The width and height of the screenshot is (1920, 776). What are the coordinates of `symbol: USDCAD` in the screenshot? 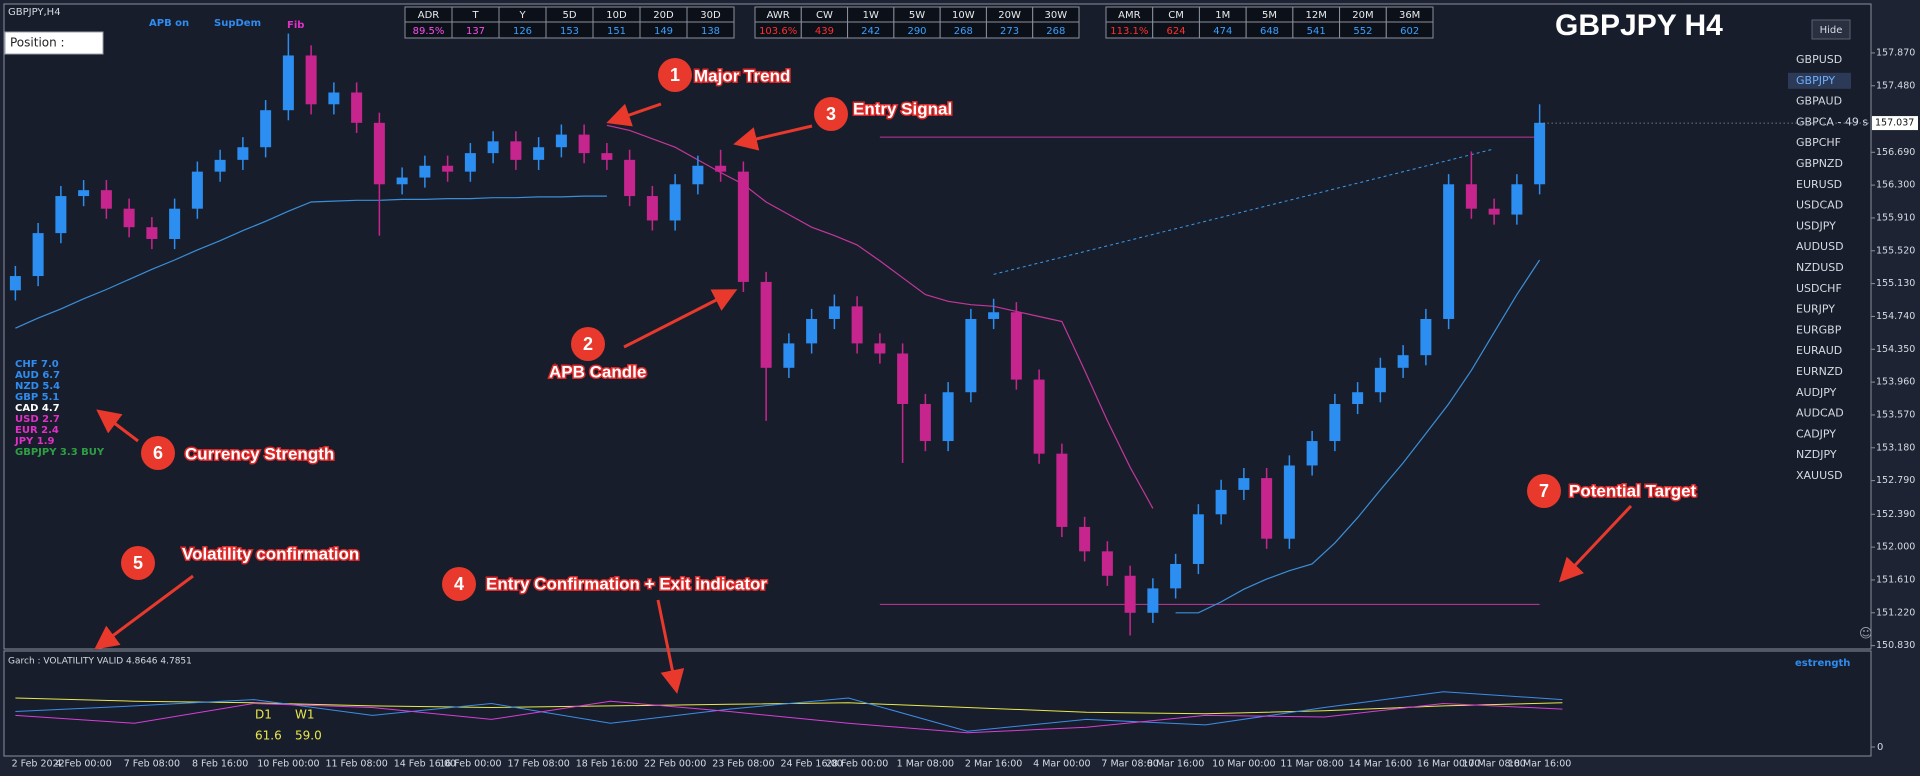 It's located at (1819, 205).